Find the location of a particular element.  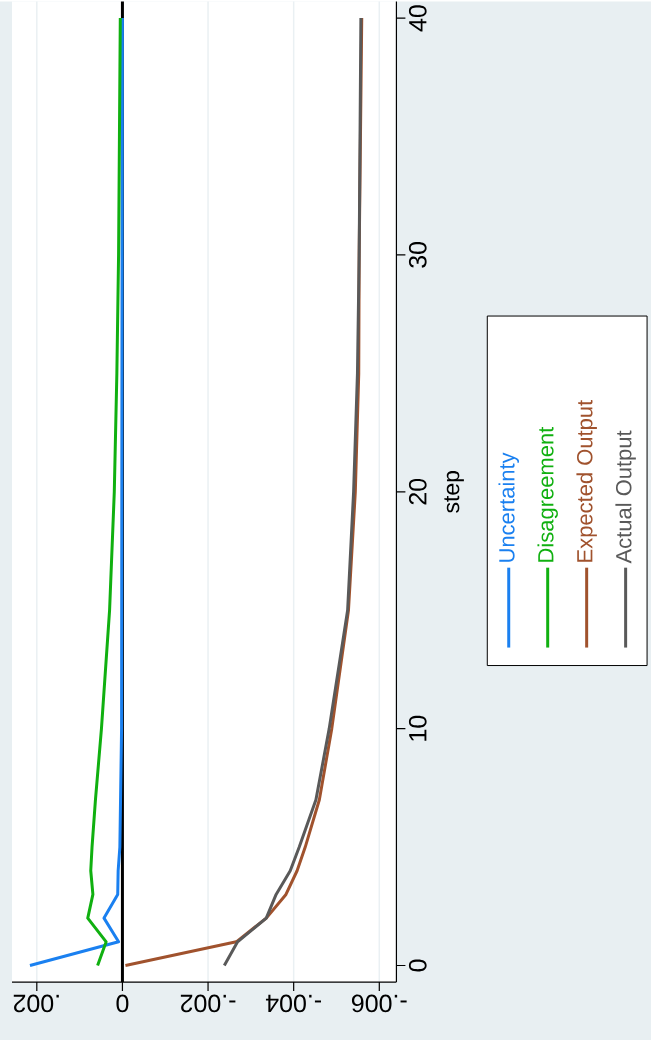

x-tick-label: -.004 is located at coordinates (293, 1003).